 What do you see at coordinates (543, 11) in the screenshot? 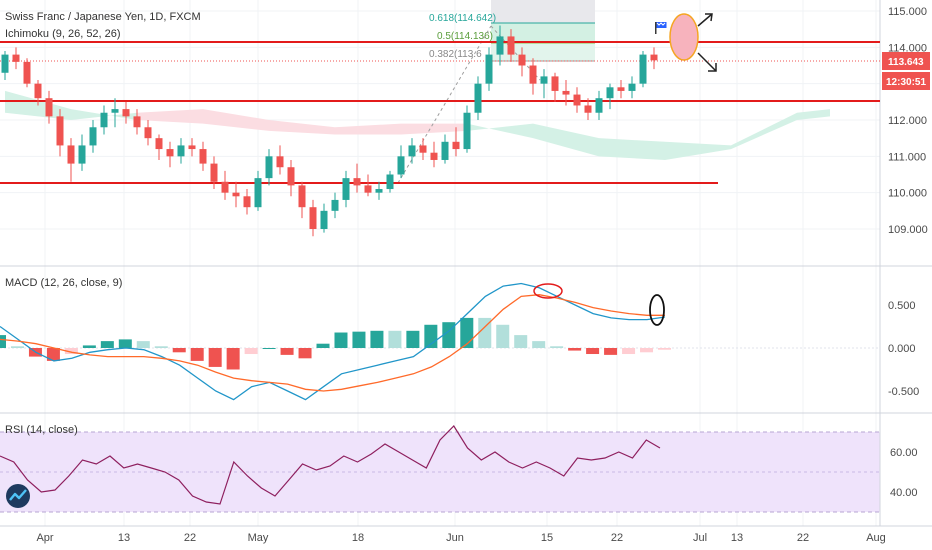
I see `fib-zone-upper` at bounding box center [543, 11].